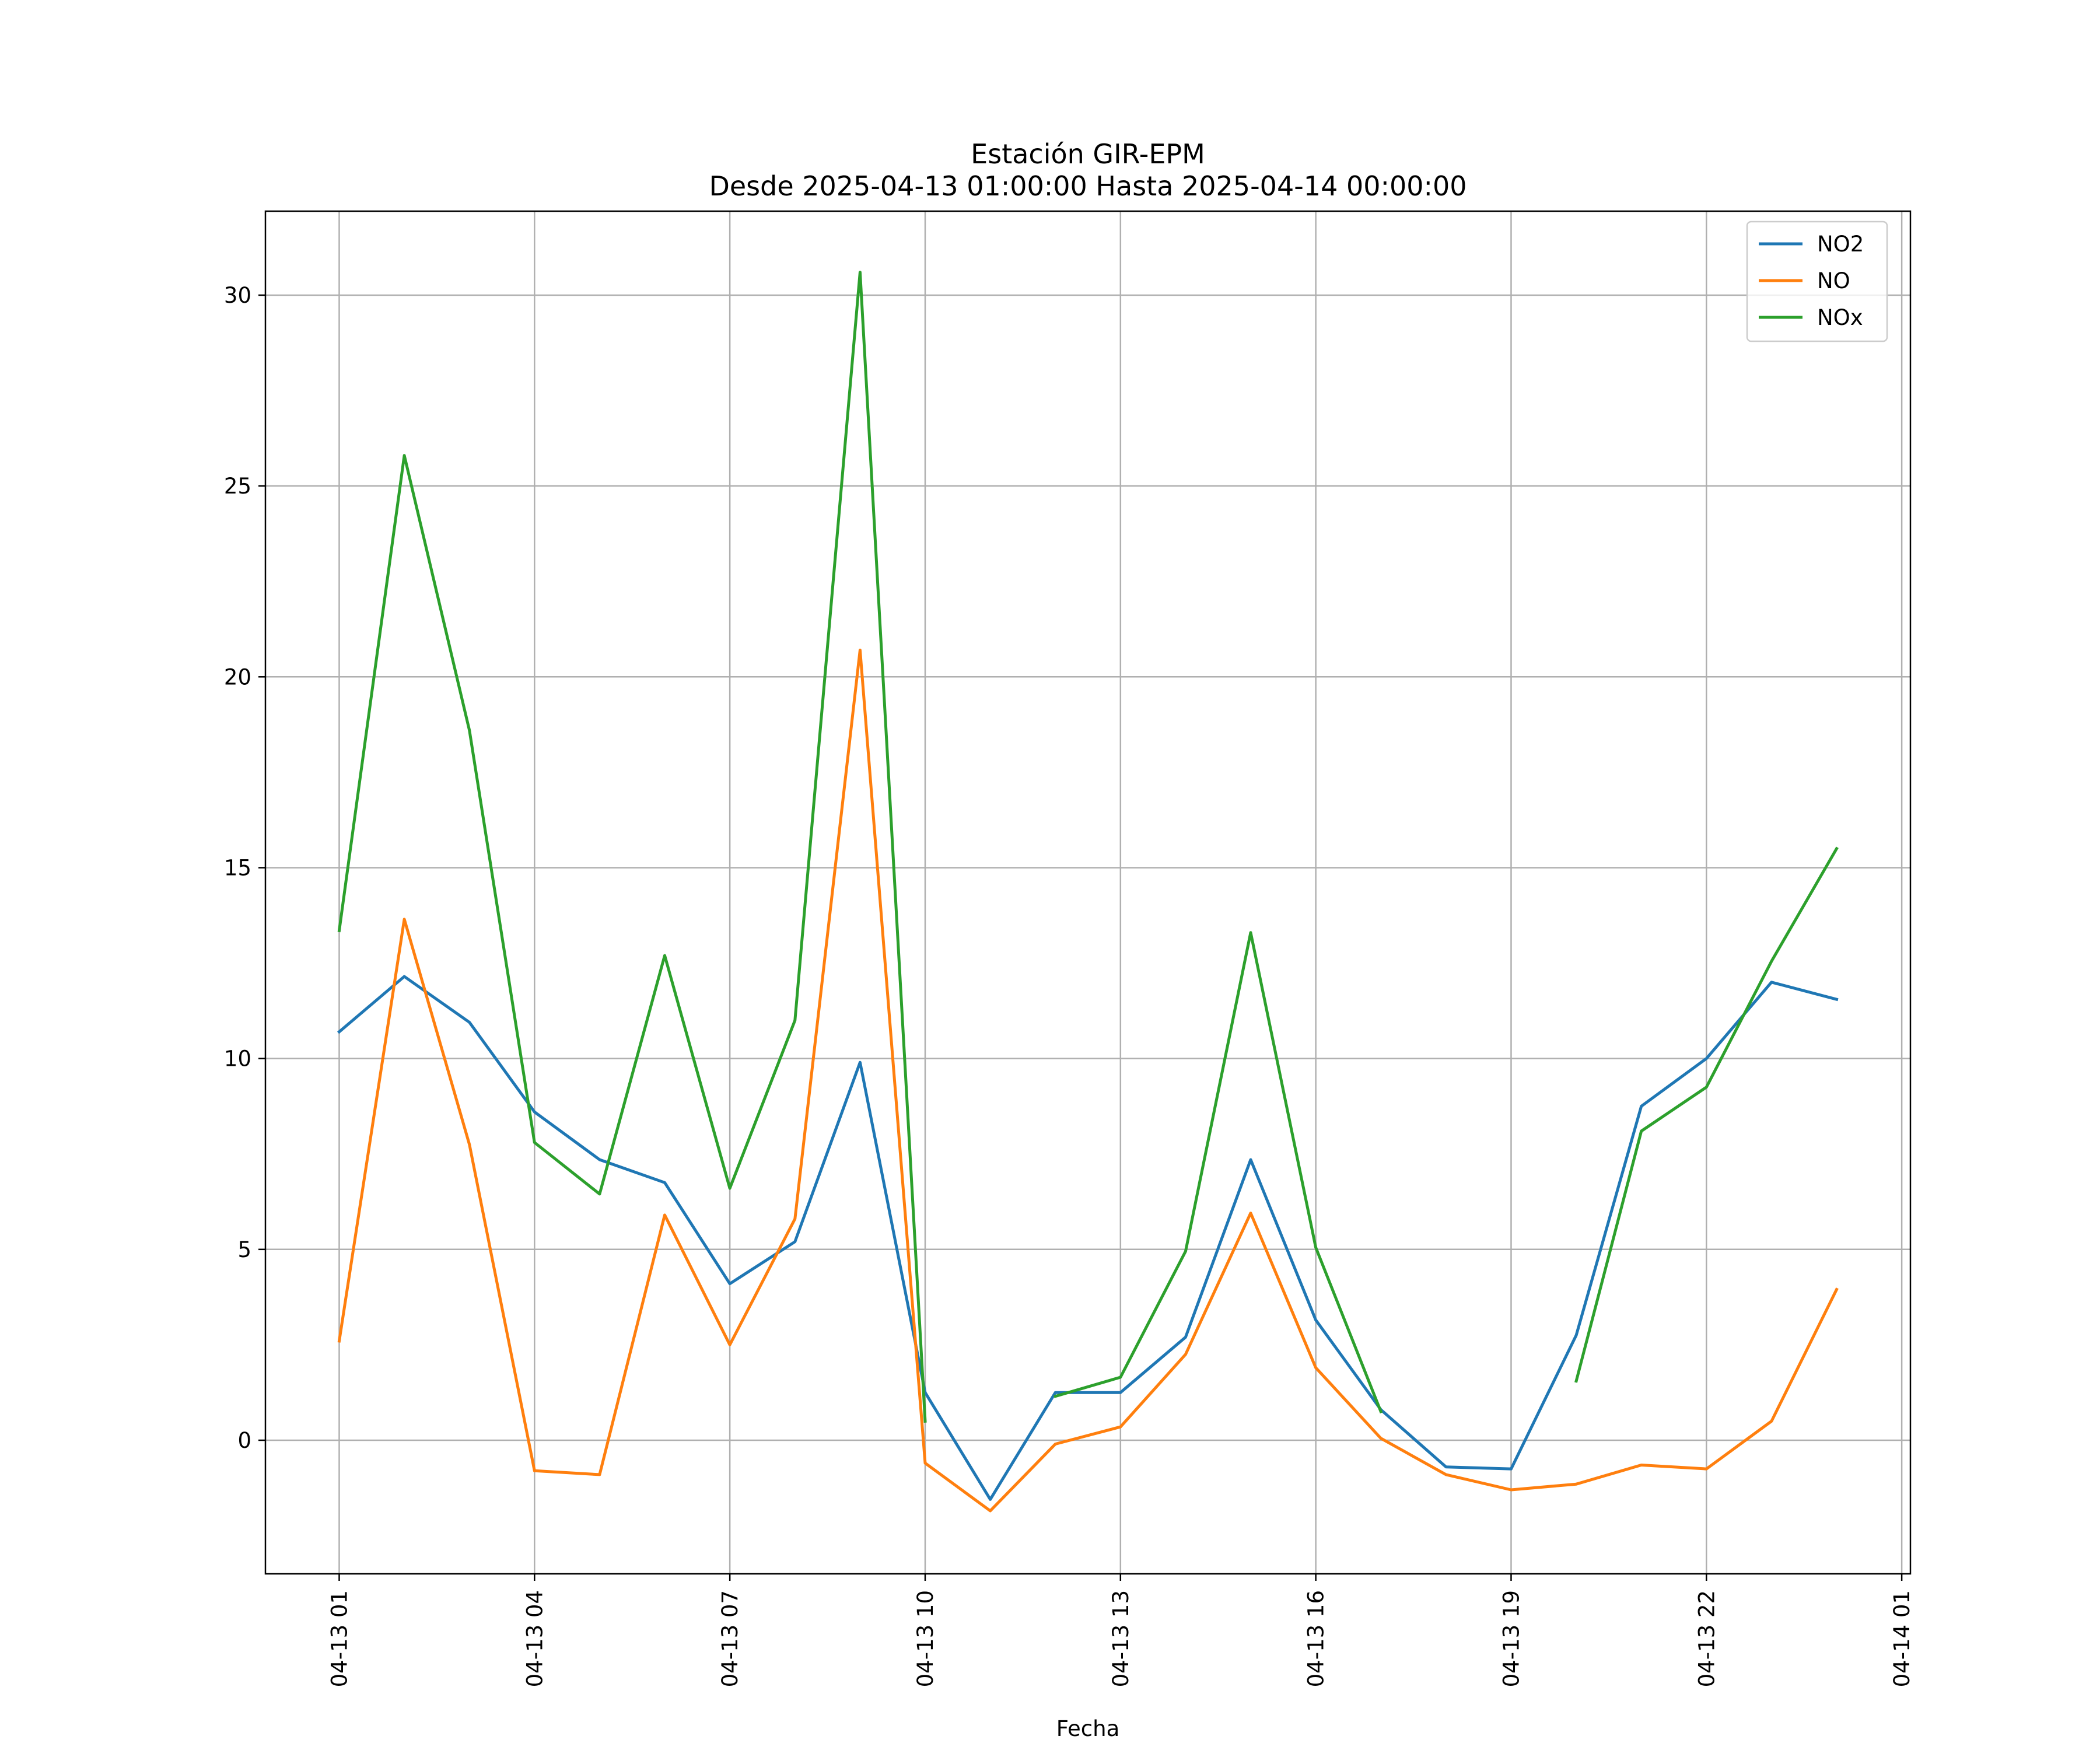  I want to click on y-tick-label: 25, so click(237, 487).